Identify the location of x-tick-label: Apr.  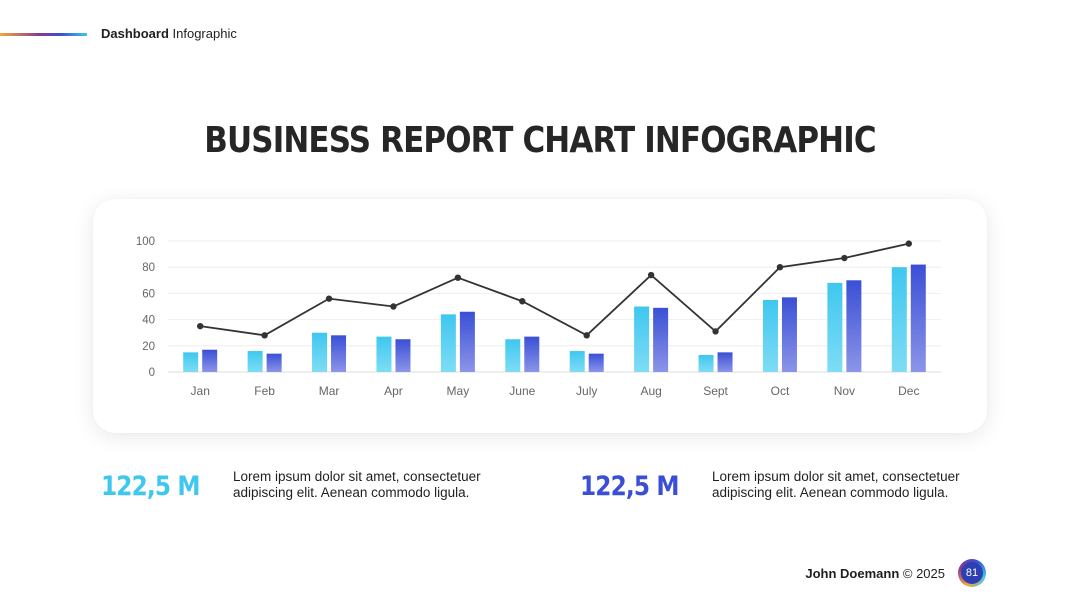
(393, 391).